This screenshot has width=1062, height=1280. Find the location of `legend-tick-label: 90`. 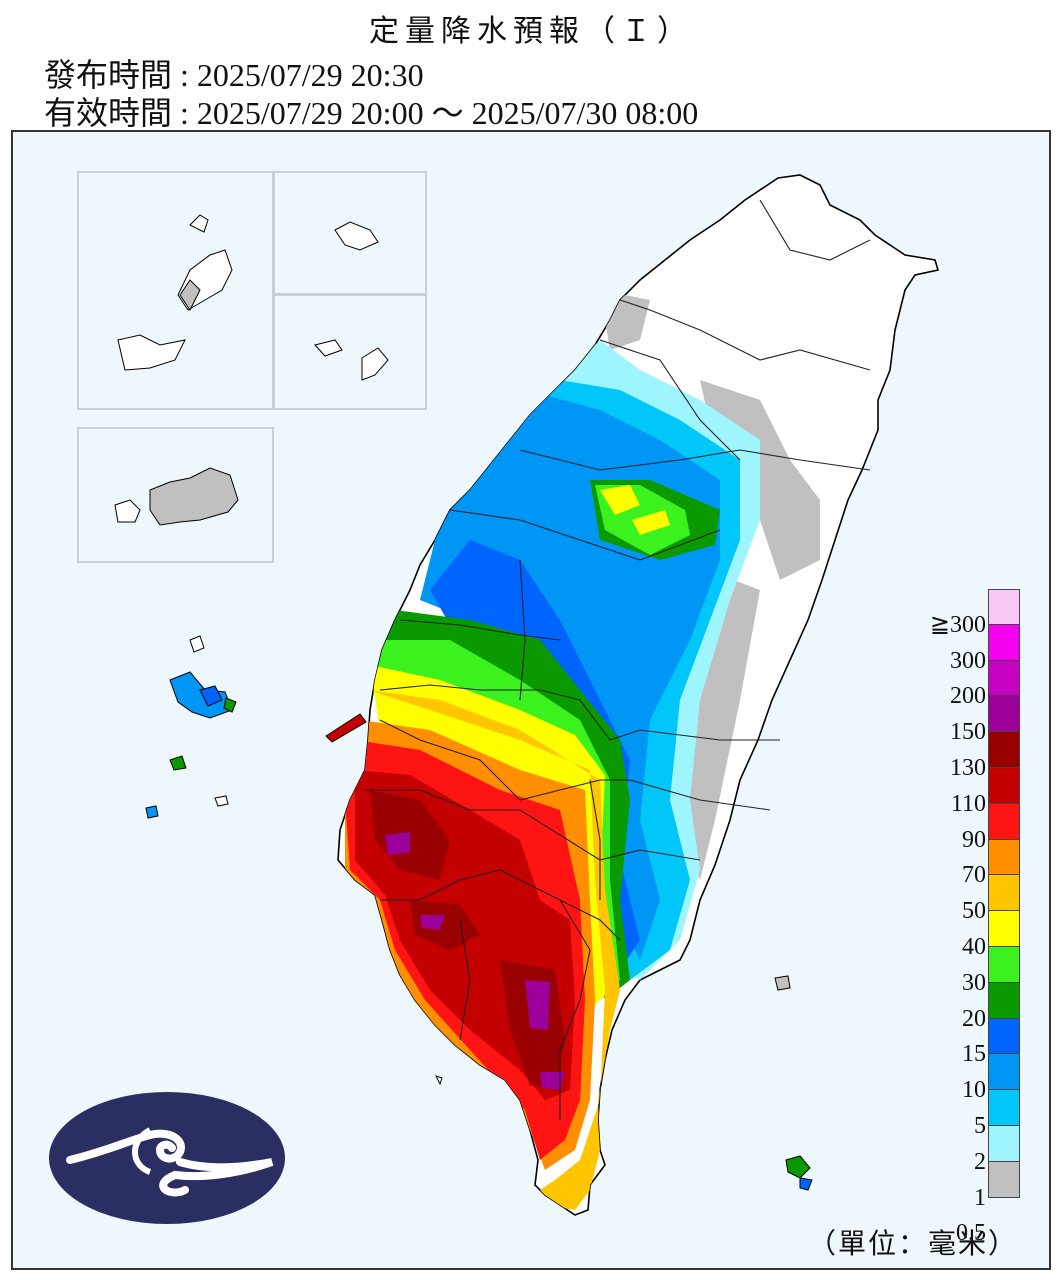

legend-tick-label: 90 is located at coordinates (974, 839).